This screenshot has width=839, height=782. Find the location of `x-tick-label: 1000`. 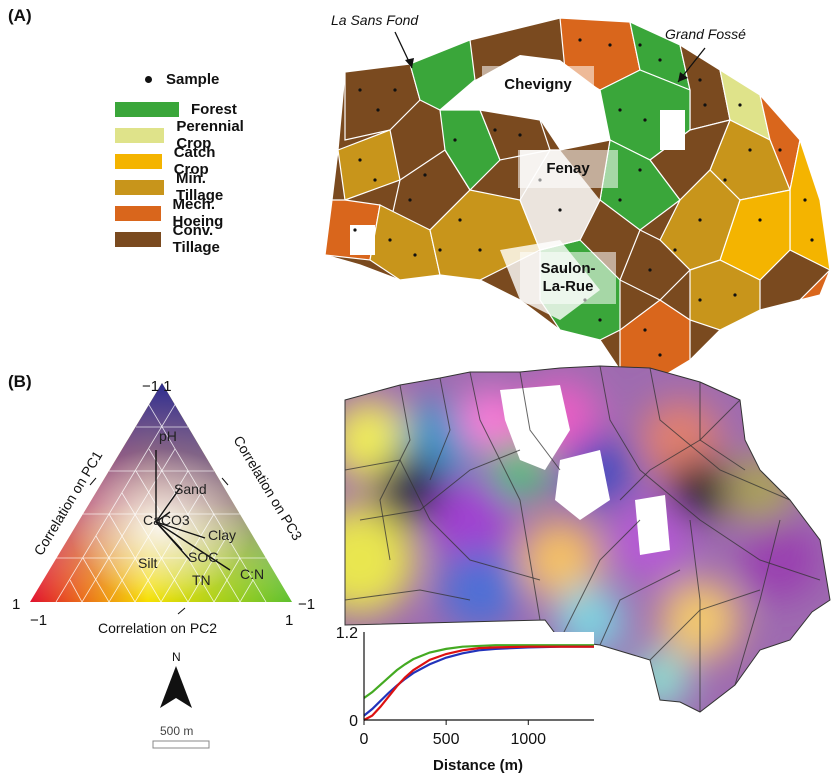

x-tick-label: 1000 is located at coordinates (528, 739).